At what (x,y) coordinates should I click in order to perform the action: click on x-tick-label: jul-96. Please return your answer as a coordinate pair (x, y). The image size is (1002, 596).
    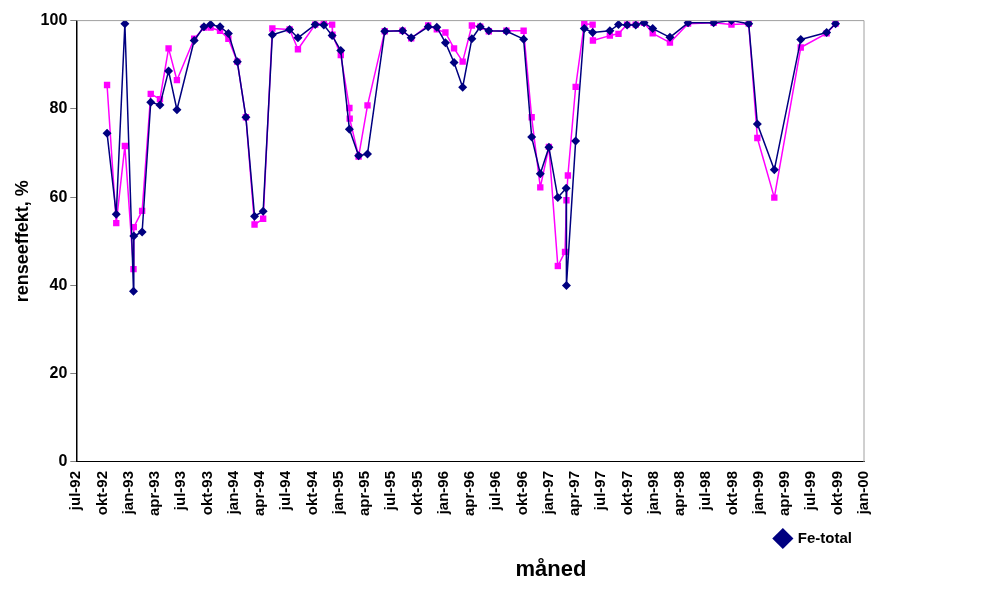
    Looking at the image, I should click on (495, 491).